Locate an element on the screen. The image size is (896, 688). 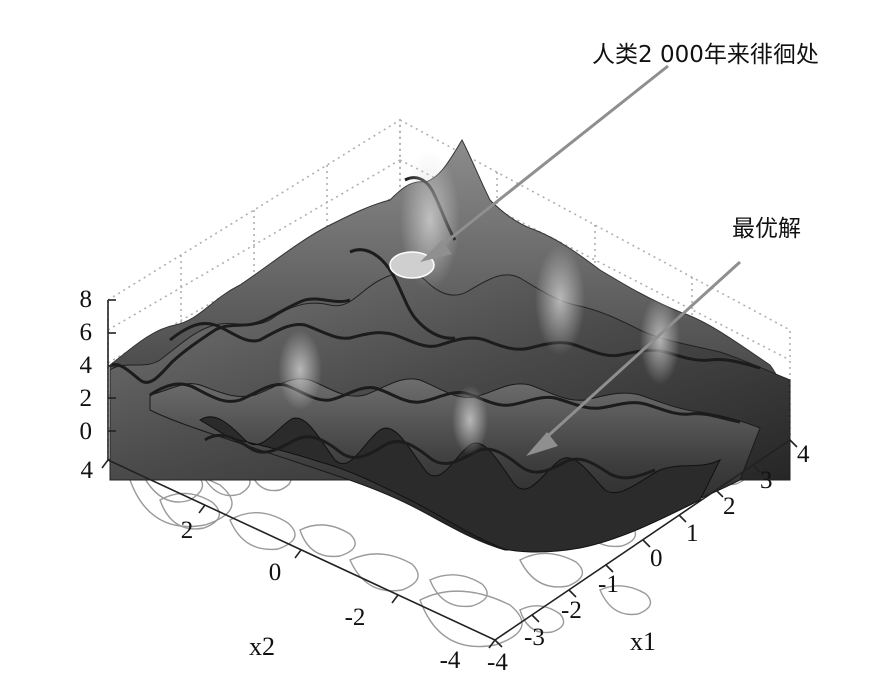
z-tick-label: 6 is located at coordinates (86, 332).